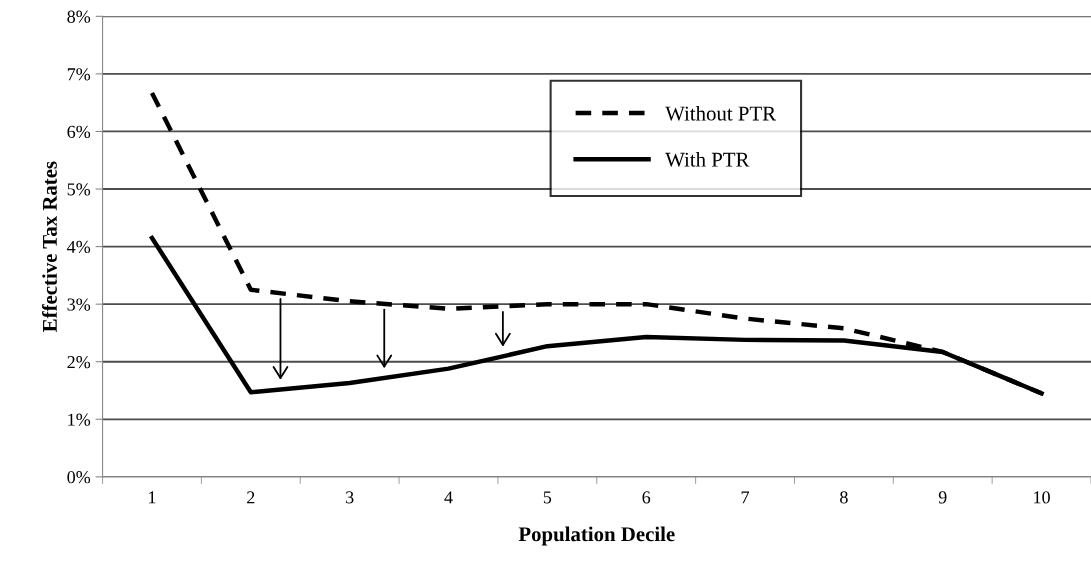 This screenshot has width=1091, height=563. I want to click on y-tick-label: 2%, so click(79, 362).